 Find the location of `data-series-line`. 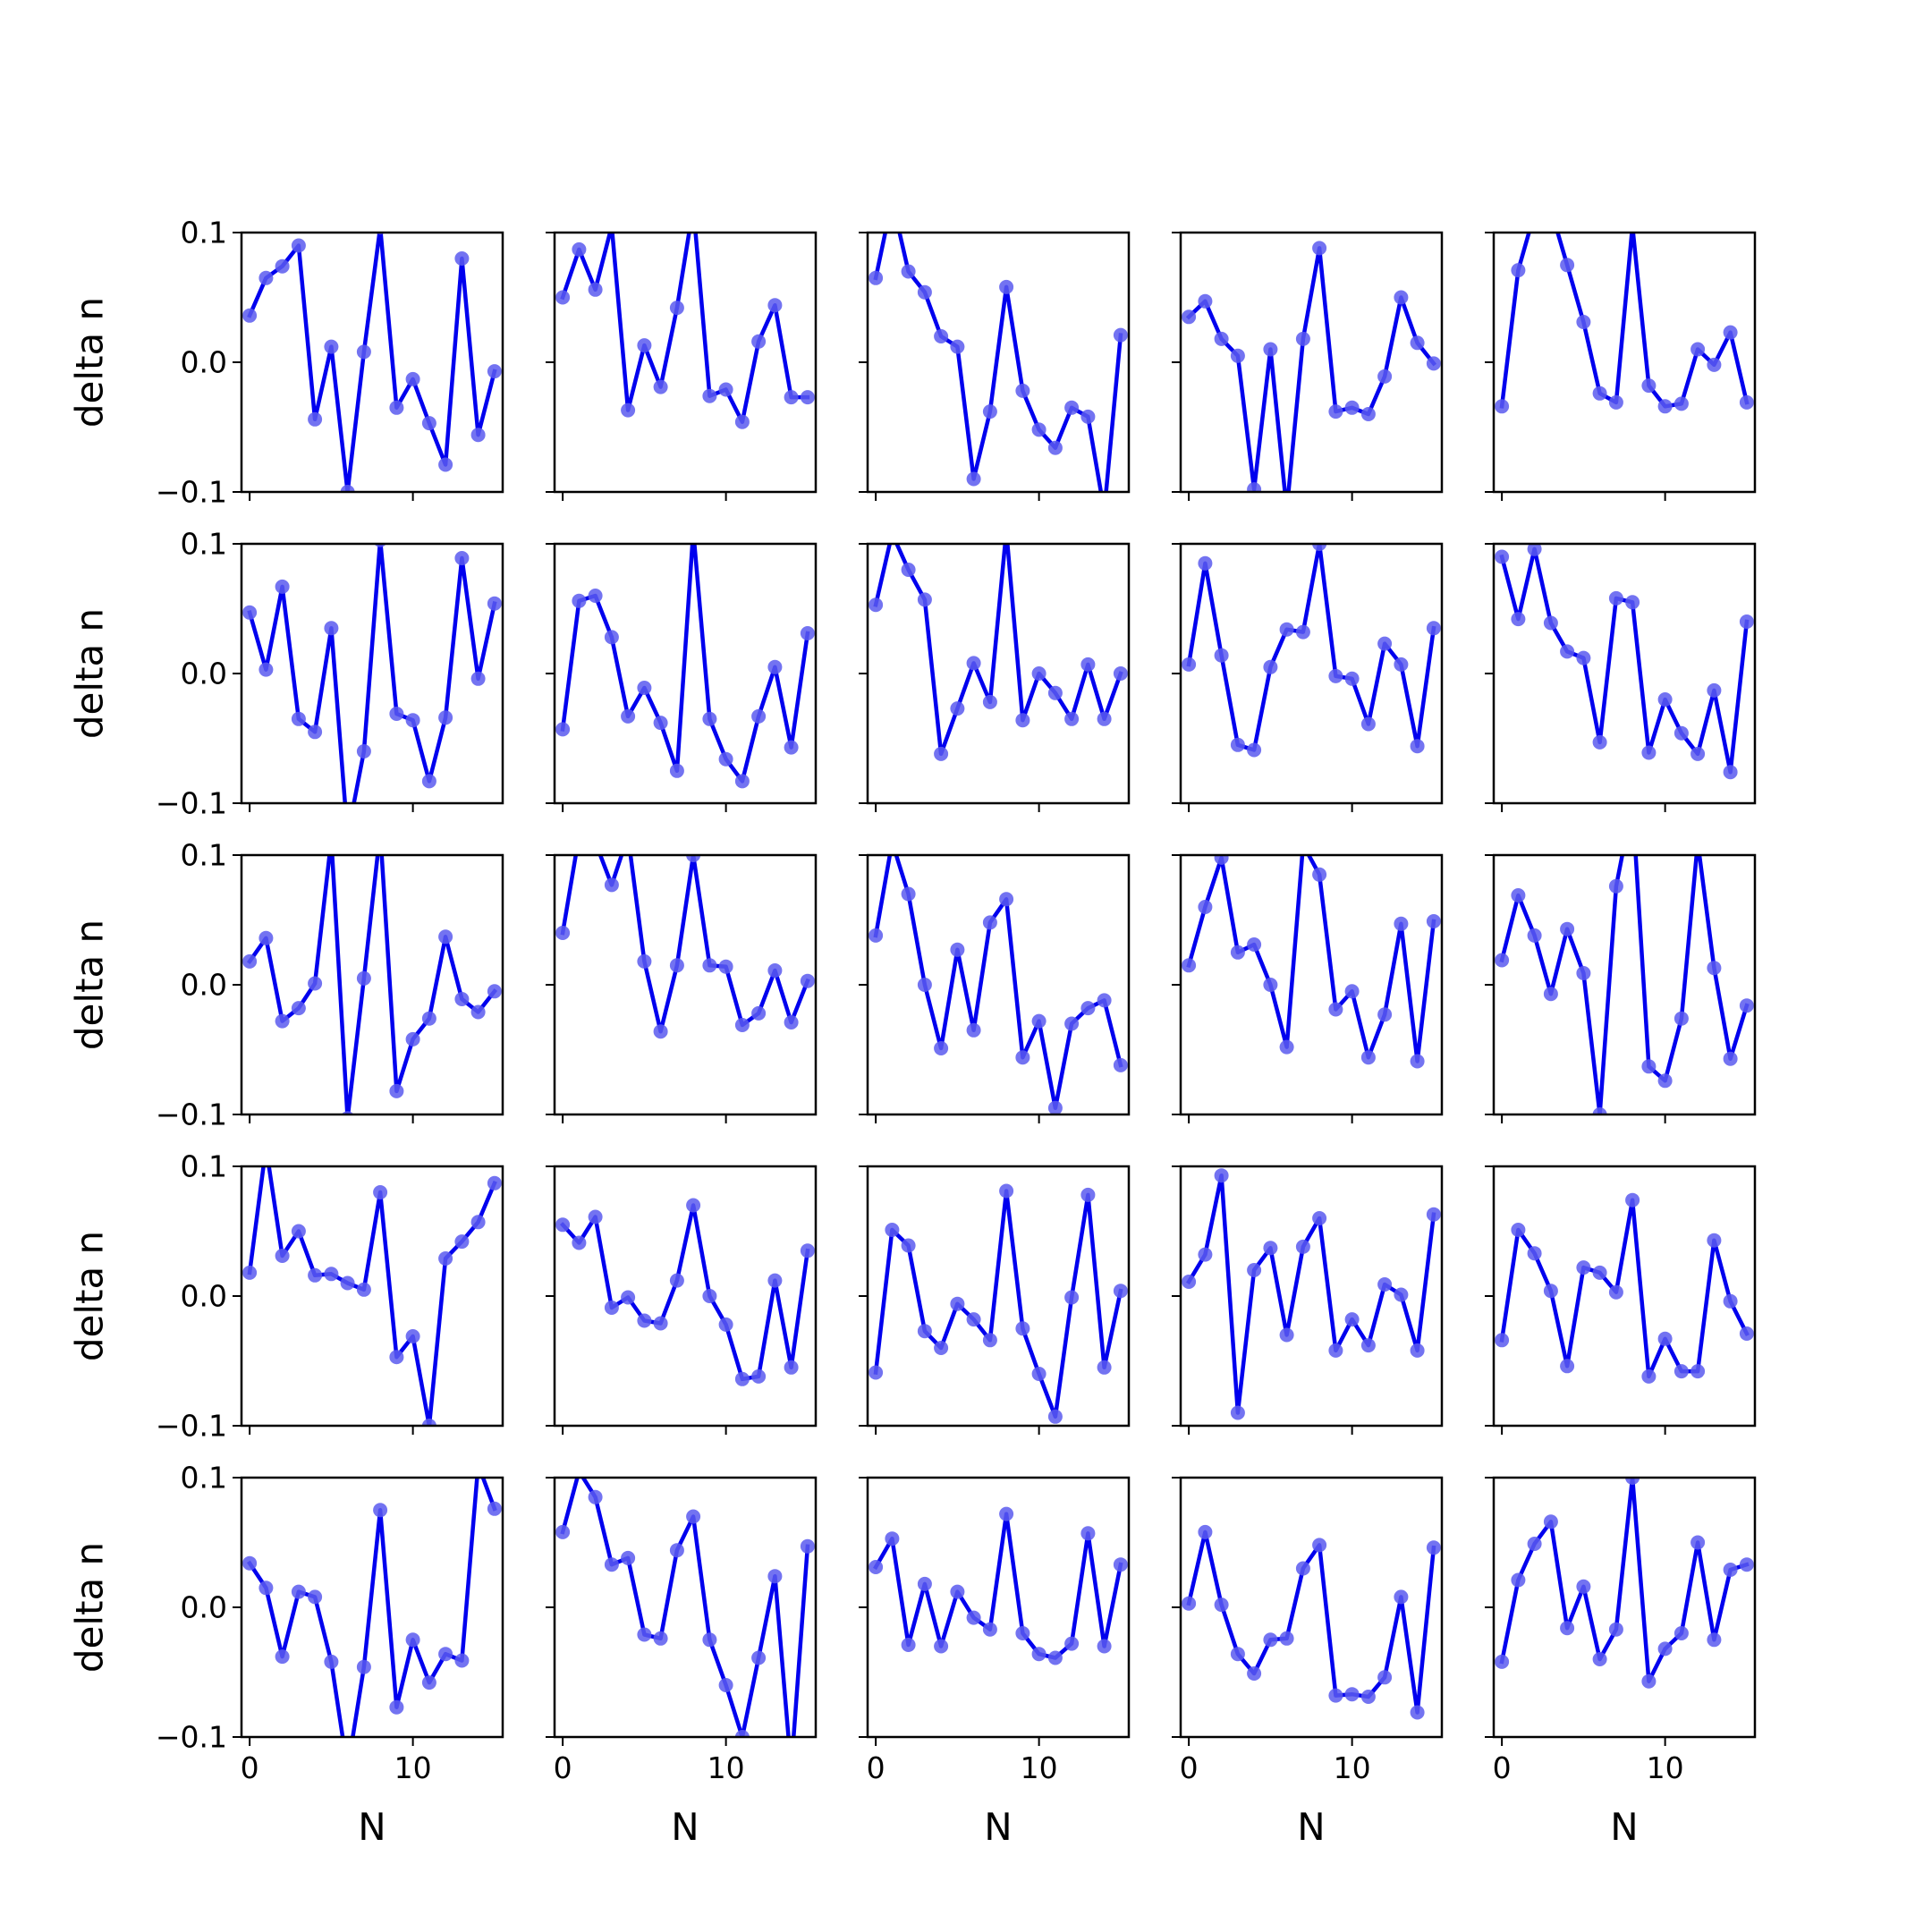

data-series-line is located at coordinates (684, 1292).